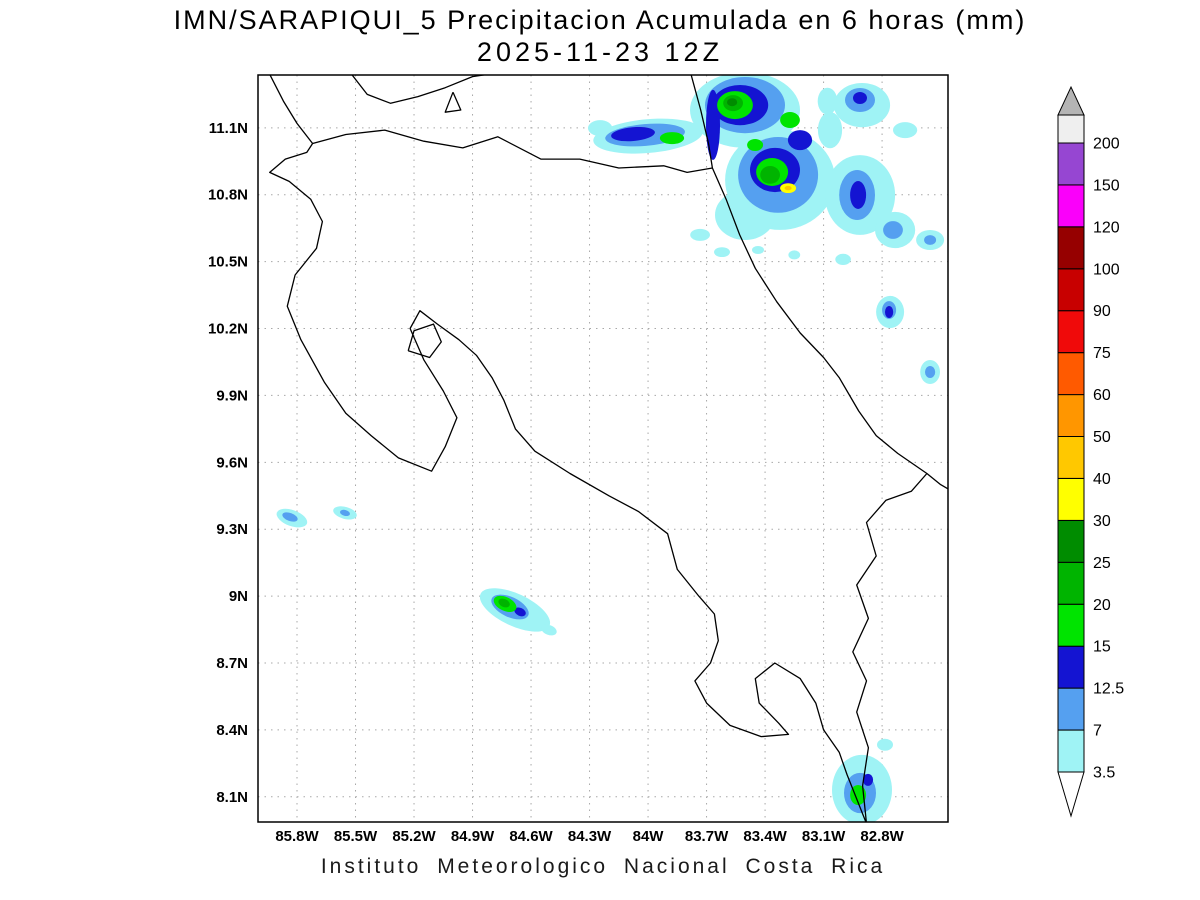 Image resolution: width=1200 pixels, height=900 pixels. What do you see at coordinates (419, 89) in the screenshot?
I see `coastline-lake-nicaragua-shore` at bounding box center [419, 89].